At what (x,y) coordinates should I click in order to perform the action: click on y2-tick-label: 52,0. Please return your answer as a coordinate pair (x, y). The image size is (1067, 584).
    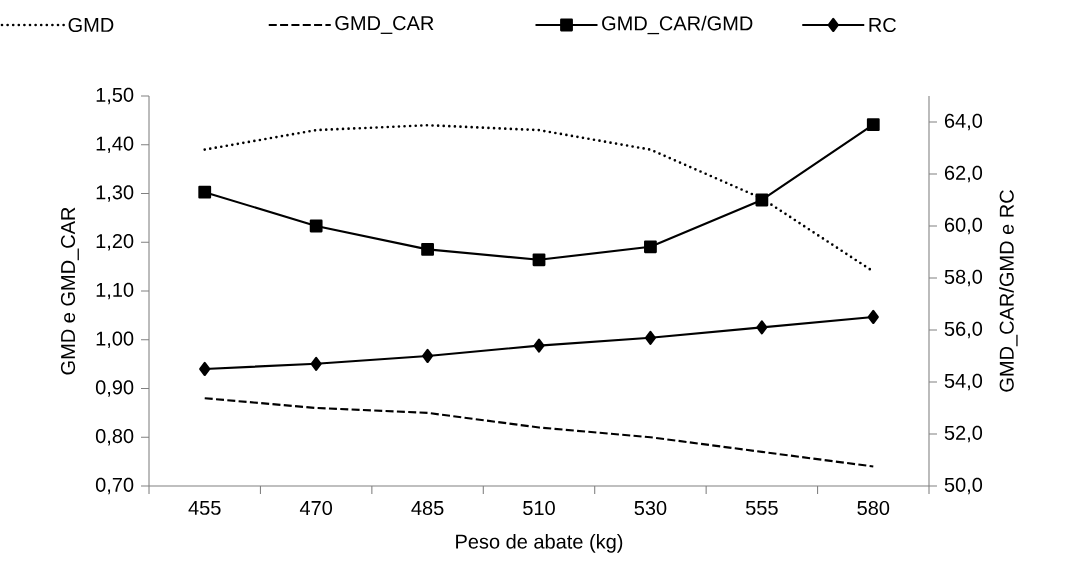
    Looking at the image, I should click on (963, 434).